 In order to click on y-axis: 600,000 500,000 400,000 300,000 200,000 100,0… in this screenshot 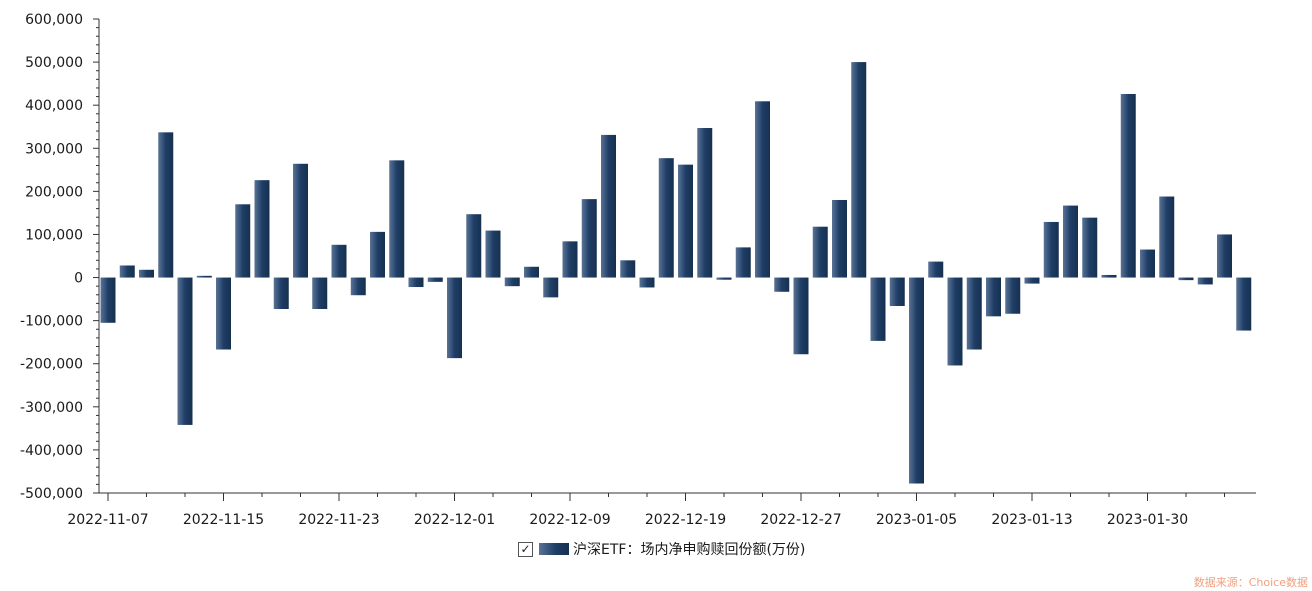, I will do `click(60, 257)`.